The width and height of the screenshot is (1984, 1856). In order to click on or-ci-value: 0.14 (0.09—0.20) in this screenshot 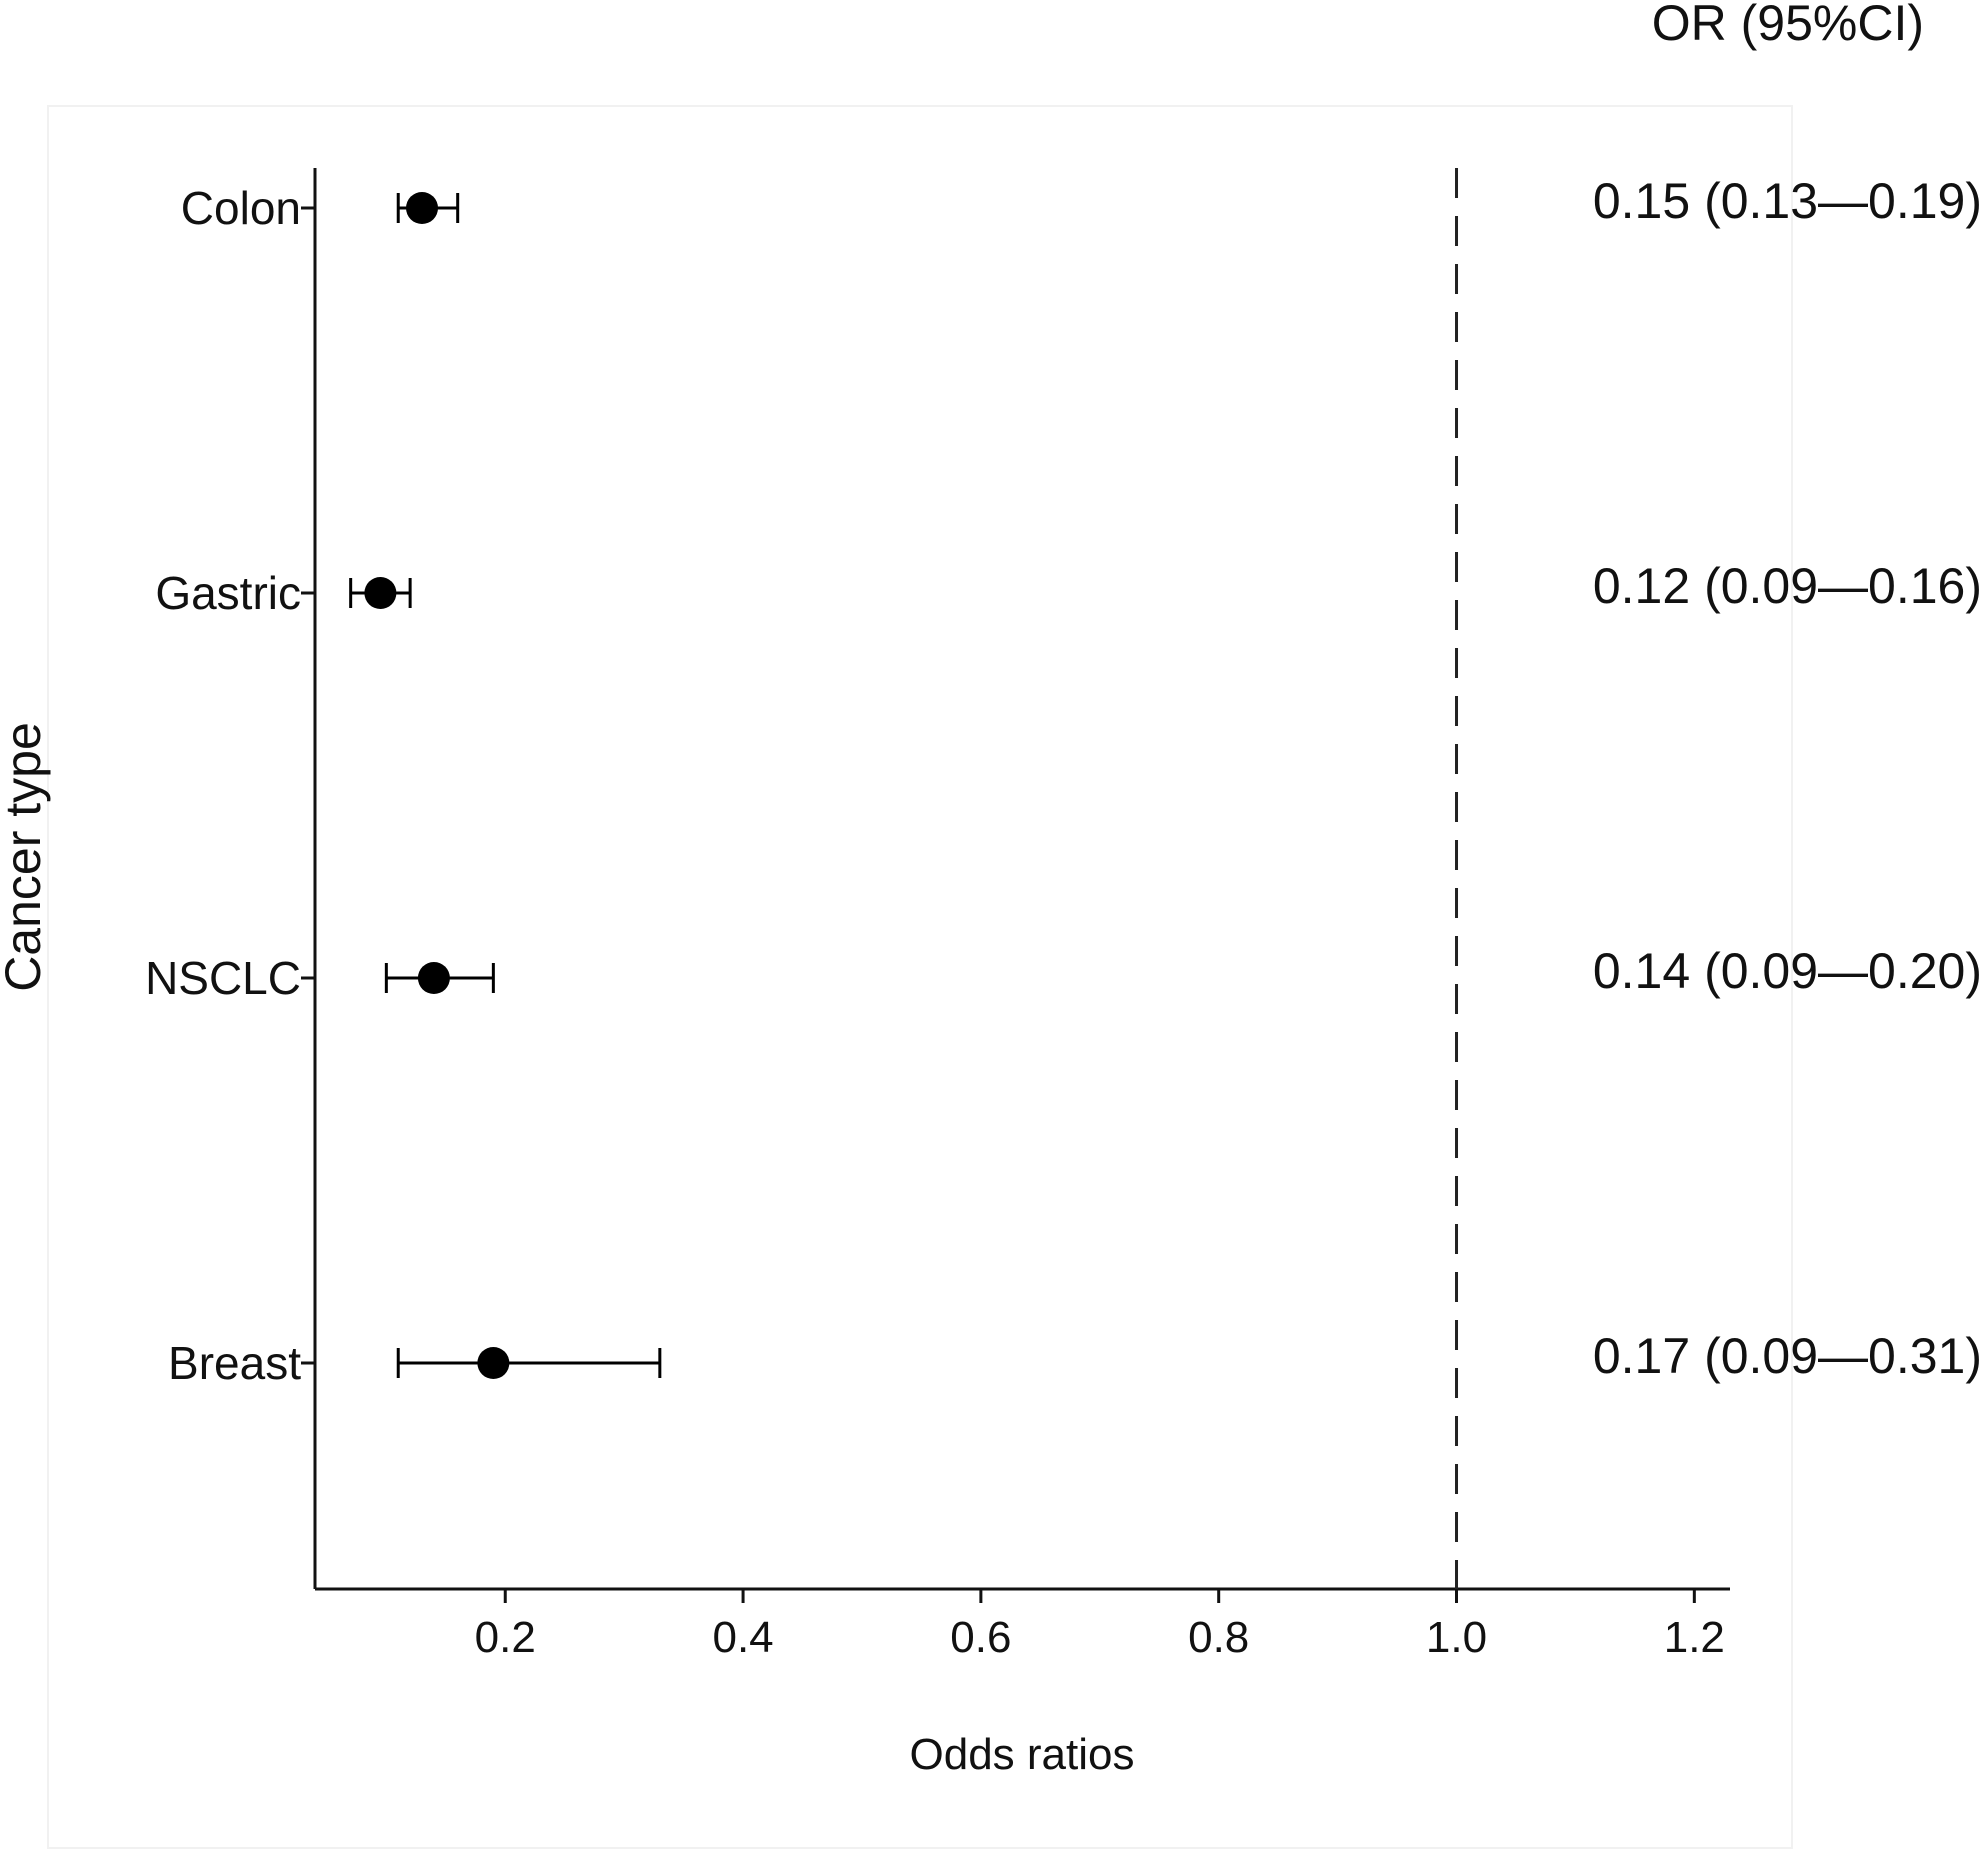, I will do `click(1787, 971)`.